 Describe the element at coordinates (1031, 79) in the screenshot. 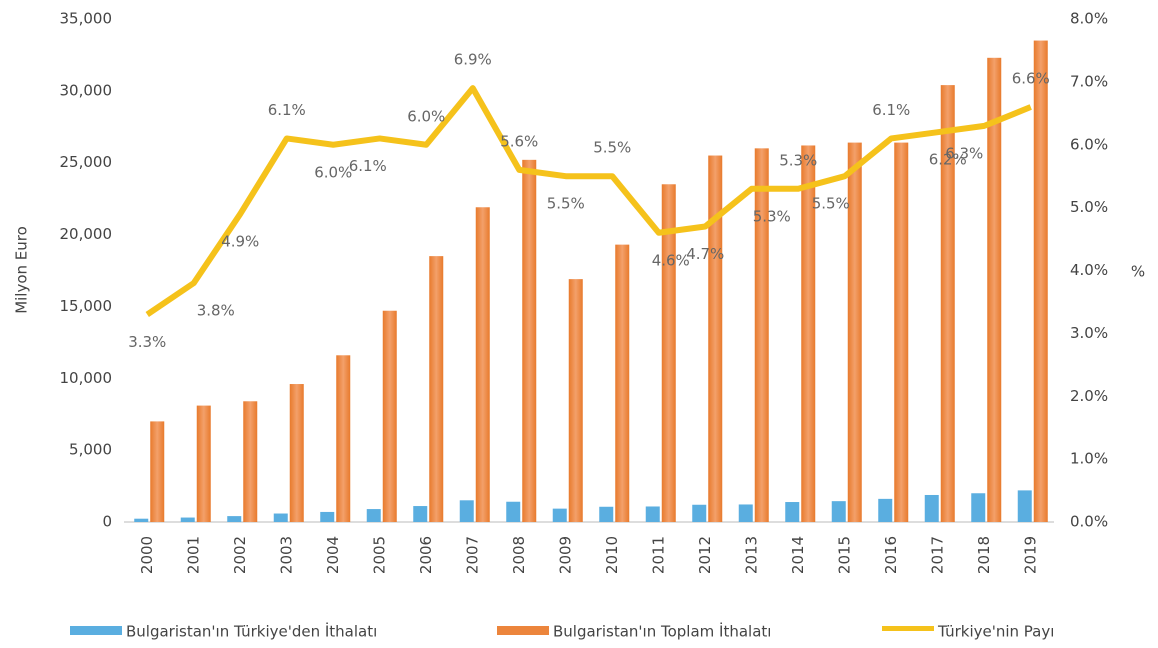

I see `data-label: 6.6%` at that location.